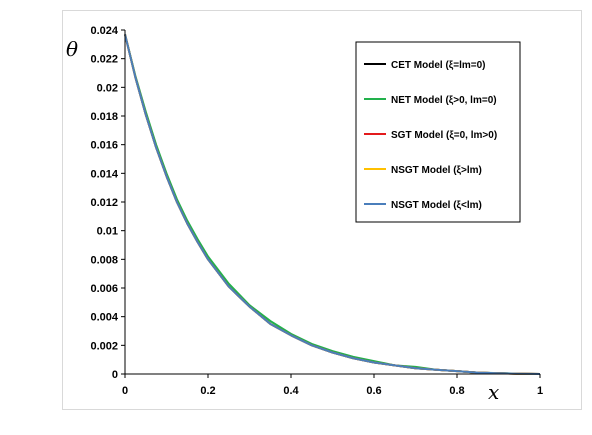 The width and height of the screenshot is (592, 435). I want to click on y-tick-label: 0.002, so click(104, 346).